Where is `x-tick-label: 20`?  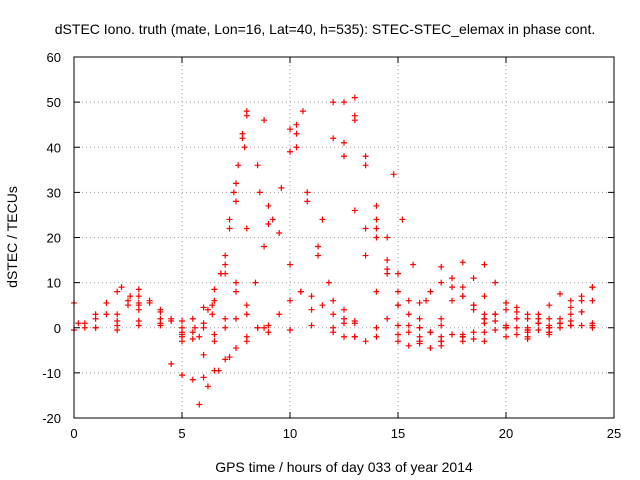 x-tick-label: 20 is located at coordinates (506, 433).